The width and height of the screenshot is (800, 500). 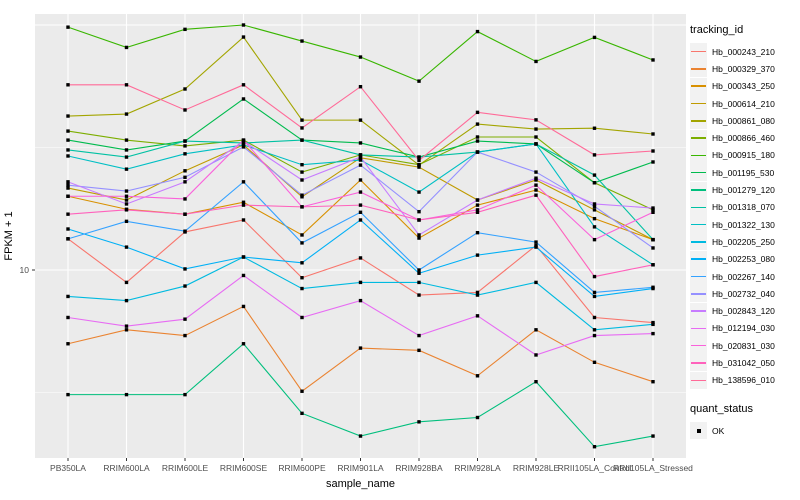 What do you see at coordinates (185, 468) in the screenshot?
I see `x-tick-label: RRIM600LE` at bounding box center [185, 468].